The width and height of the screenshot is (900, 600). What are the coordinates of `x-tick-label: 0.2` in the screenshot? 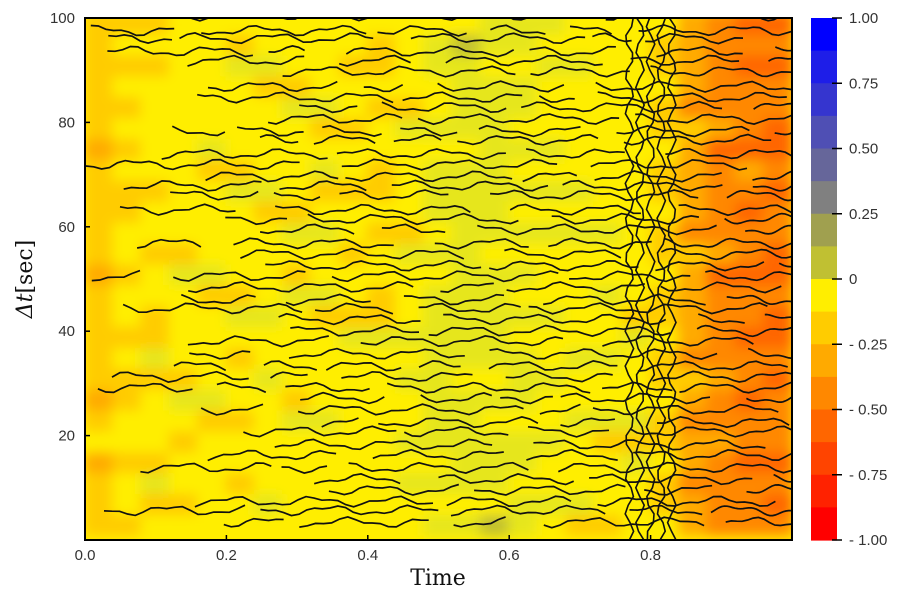 It's located at (226, 555).